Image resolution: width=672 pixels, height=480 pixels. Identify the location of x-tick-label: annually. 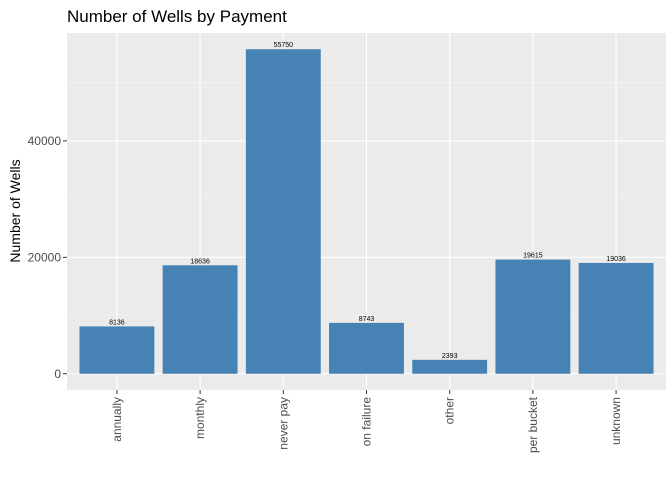
(117, 419).